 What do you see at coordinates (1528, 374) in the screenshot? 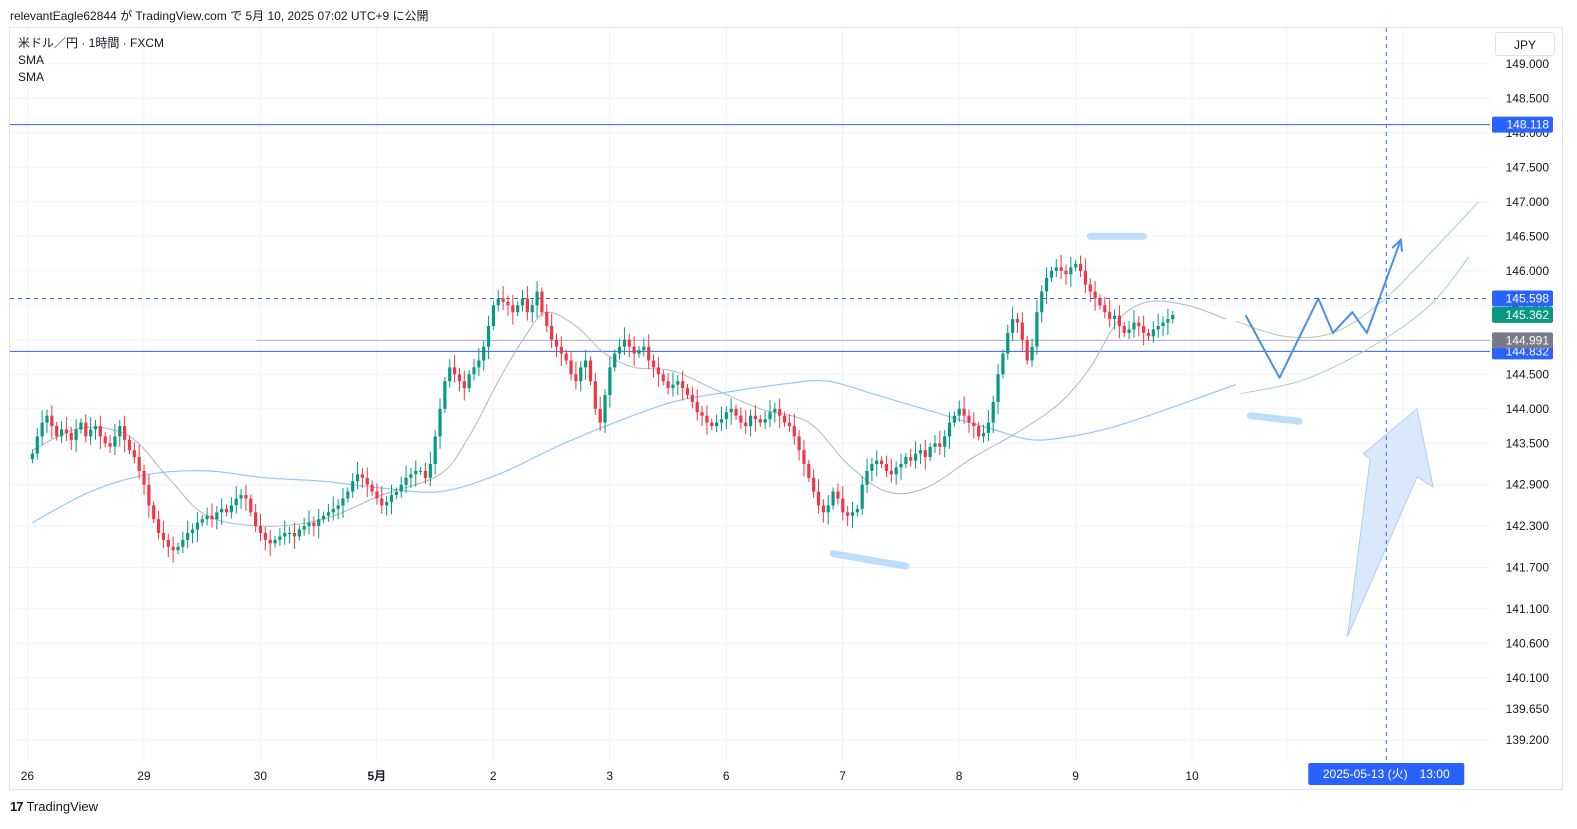
I see `y-axis-tick-label: 144.500` at bounding box center [1528, 374].